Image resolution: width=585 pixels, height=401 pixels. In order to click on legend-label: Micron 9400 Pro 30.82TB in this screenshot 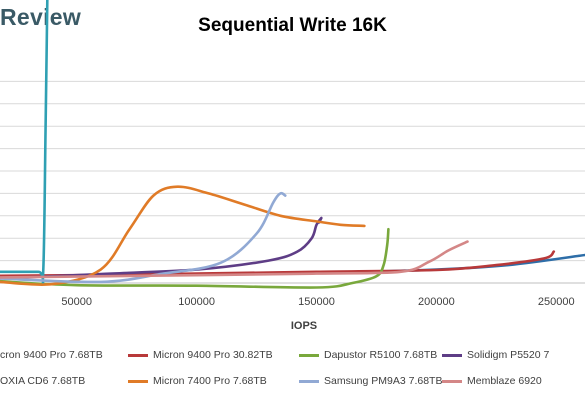, I will do `click(213, 355)`.